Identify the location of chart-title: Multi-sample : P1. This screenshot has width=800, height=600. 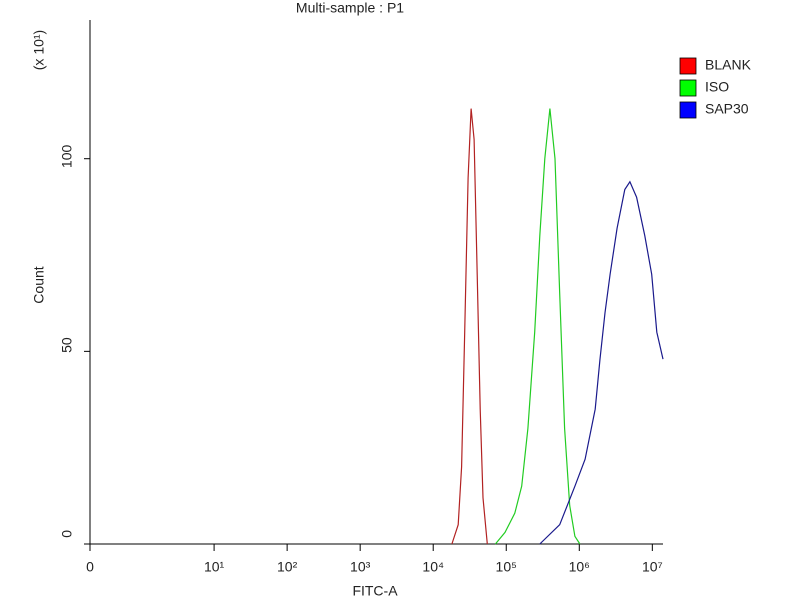
(350, 8).